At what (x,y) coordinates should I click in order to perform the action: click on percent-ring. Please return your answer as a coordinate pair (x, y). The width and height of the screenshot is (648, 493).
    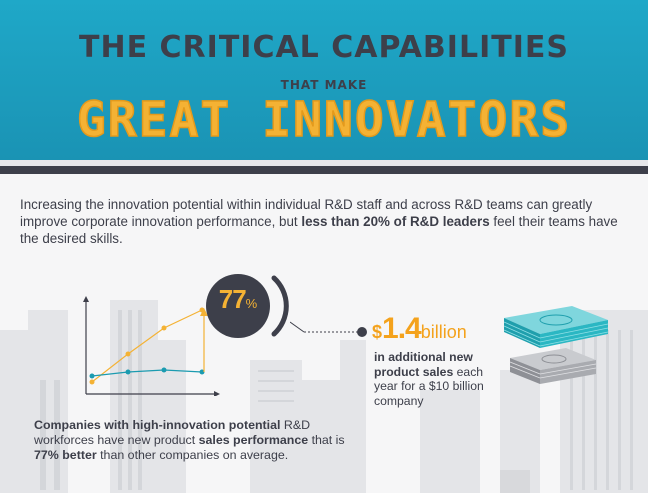
    Looking at the image, I should click on (247, 306).